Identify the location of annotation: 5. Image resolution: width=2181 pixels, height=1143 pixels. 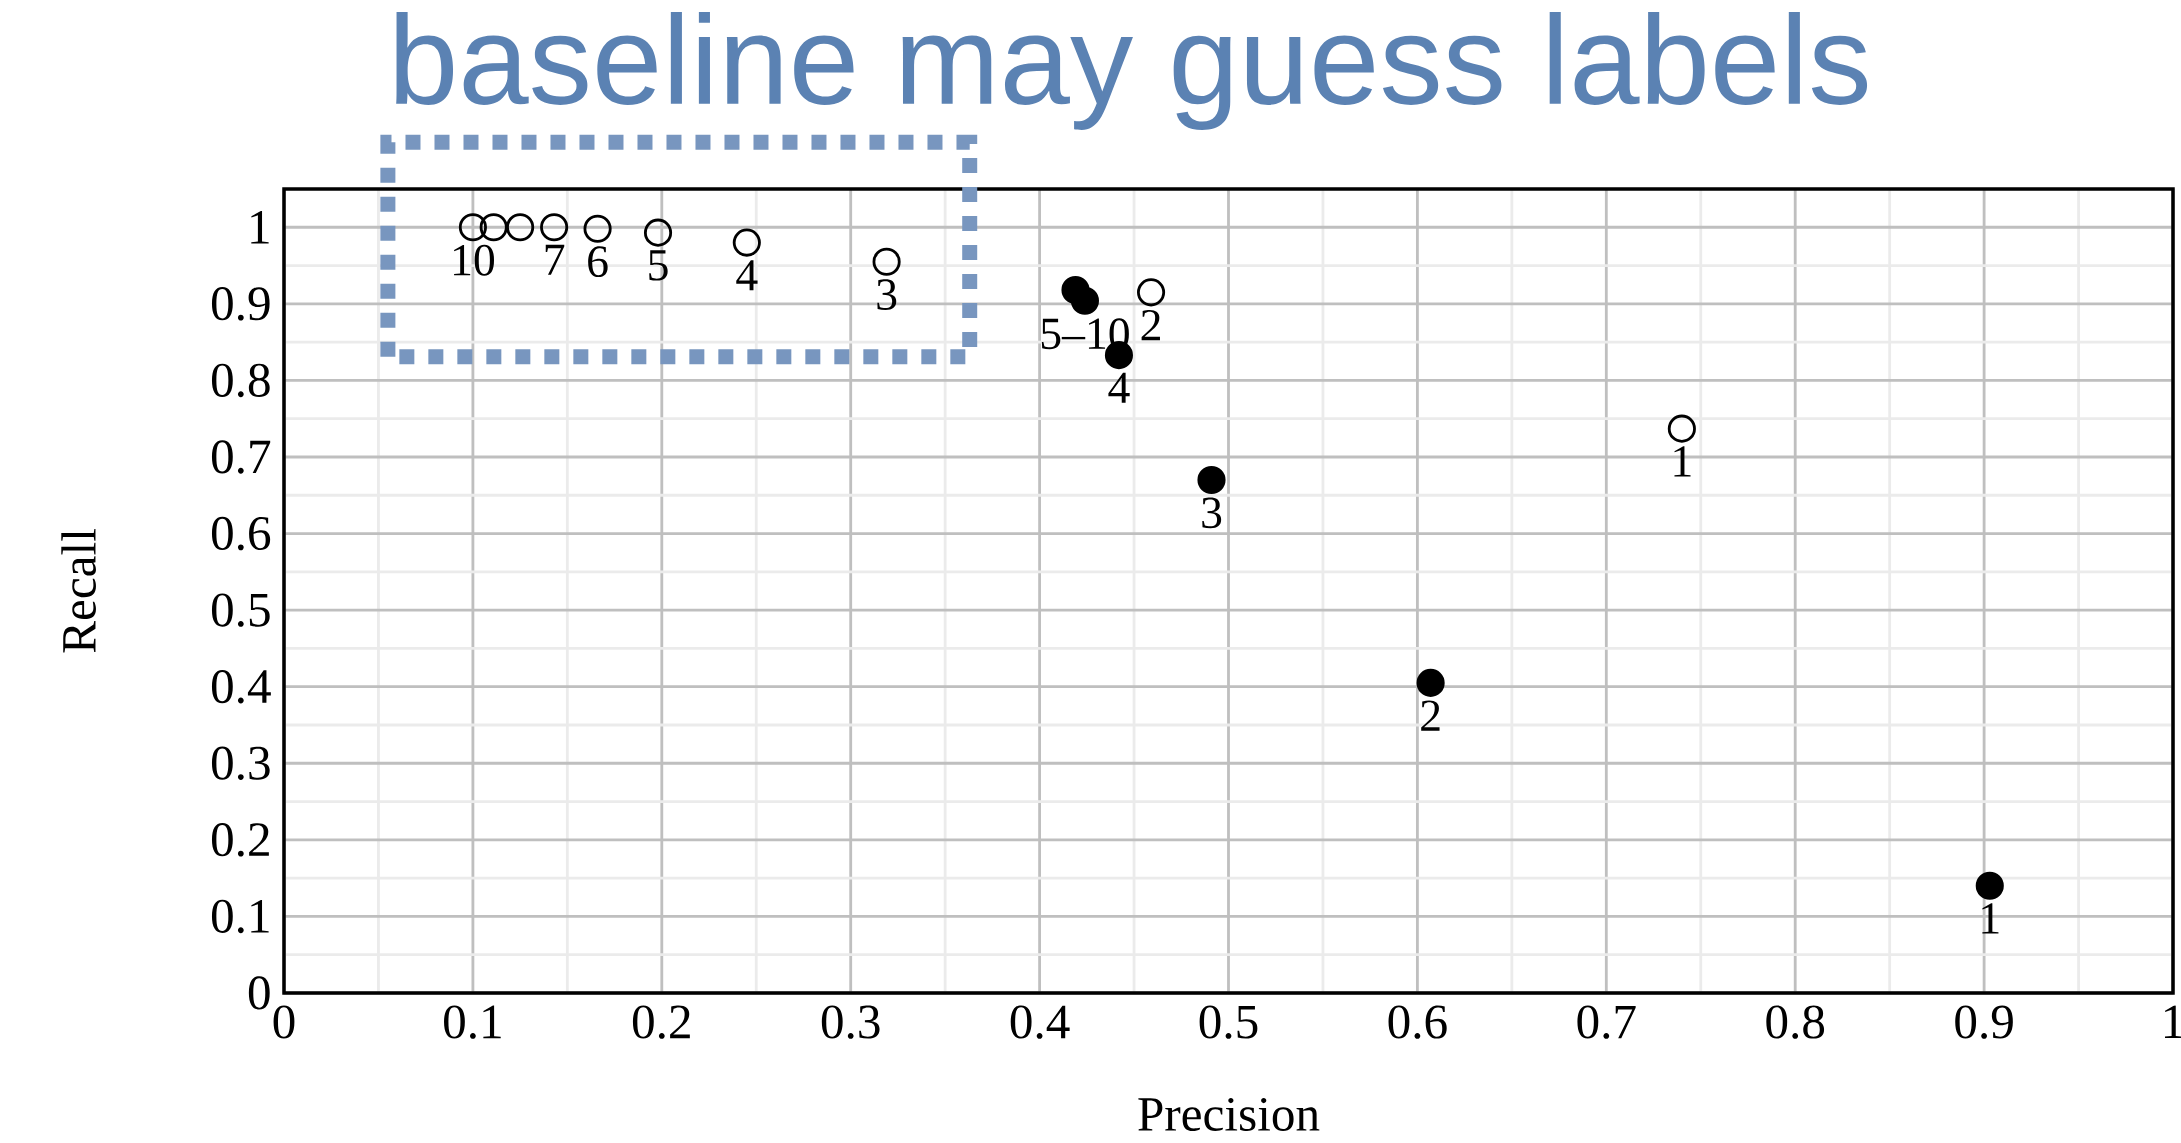
(658, 265).